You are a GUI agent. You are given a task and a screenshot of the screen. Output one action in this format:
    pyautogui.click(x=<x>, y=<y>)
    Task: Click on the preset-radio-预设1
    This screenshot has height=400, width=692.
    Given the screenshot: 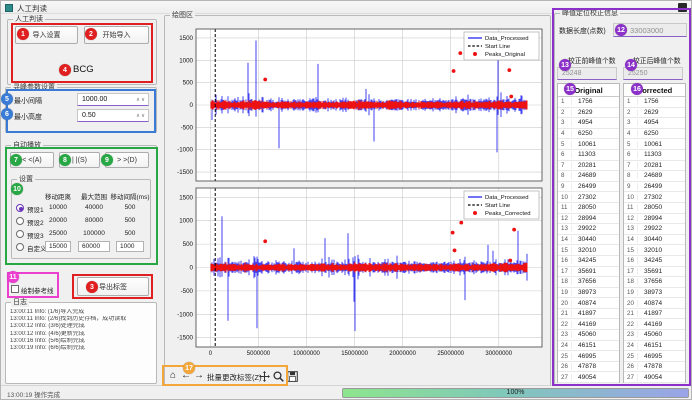 What is the action you would take?
    pyautogui.click(x=20, y=208)
    